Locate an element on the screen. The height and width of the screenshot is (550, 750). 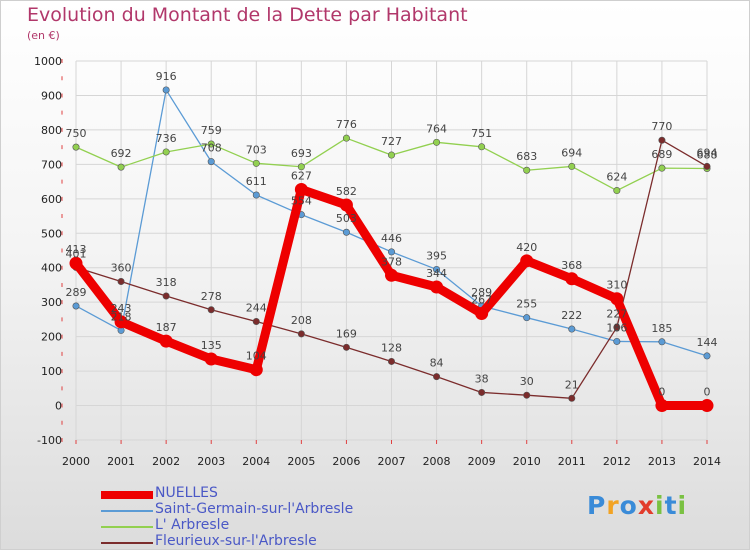
data-label: 84 is located at coordinates (437, 363).